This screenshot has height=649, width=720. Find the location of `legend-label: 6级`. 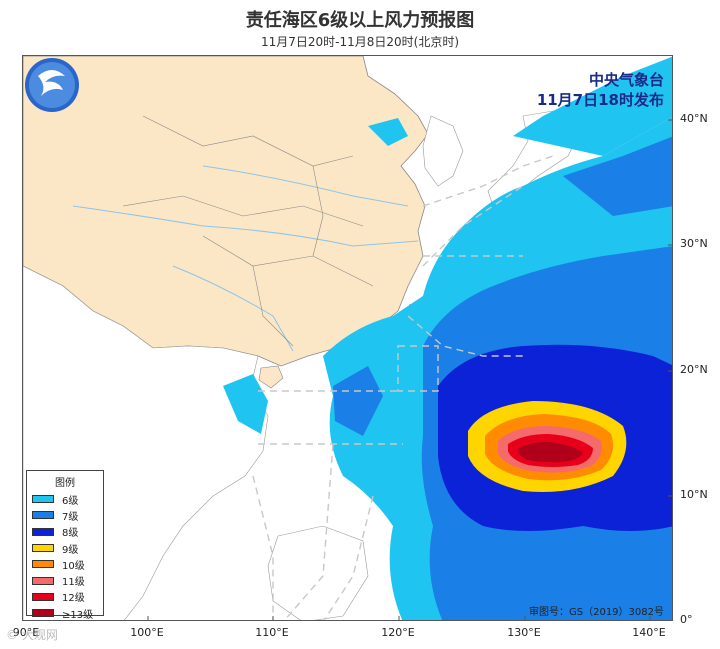

legend-label: 6级 is located at coordinates (70, 501).